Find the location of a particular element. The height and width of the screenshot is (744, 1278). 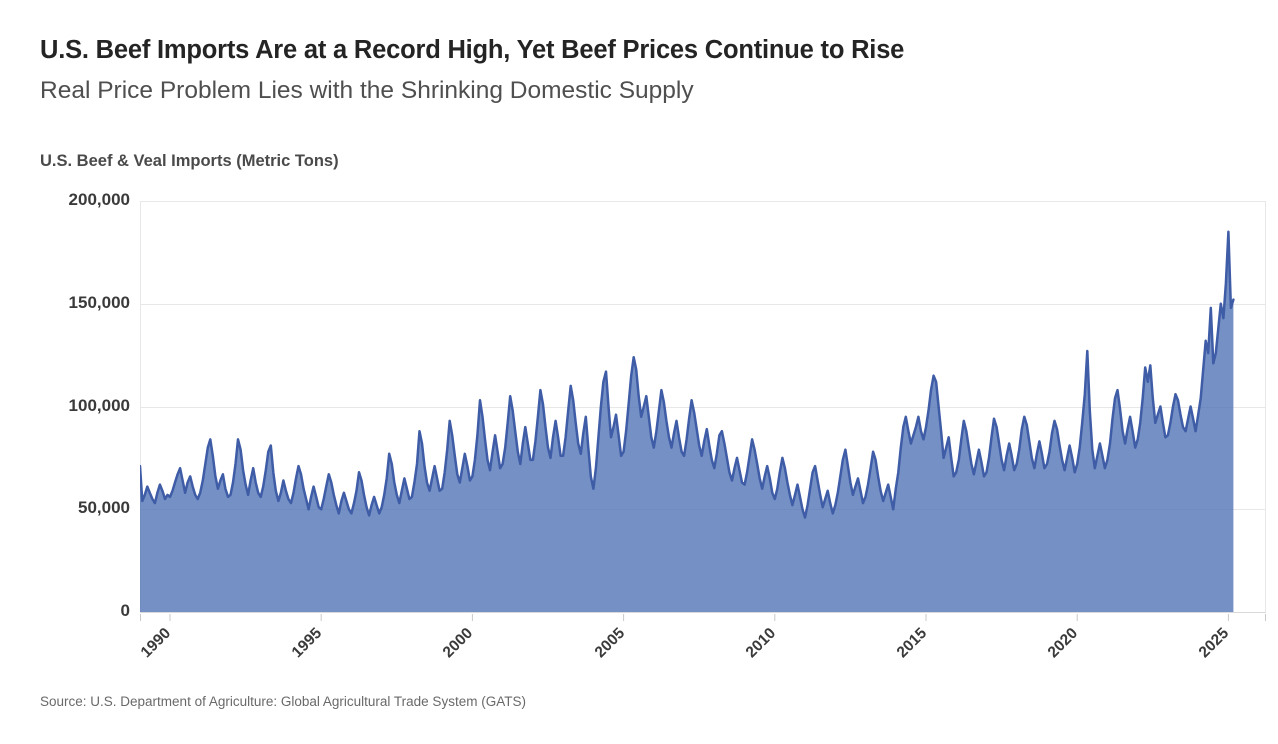

chart-axis-title: U.S. Beef & Veal Imports (Metric Tons) is located at coordinates (189, 161).